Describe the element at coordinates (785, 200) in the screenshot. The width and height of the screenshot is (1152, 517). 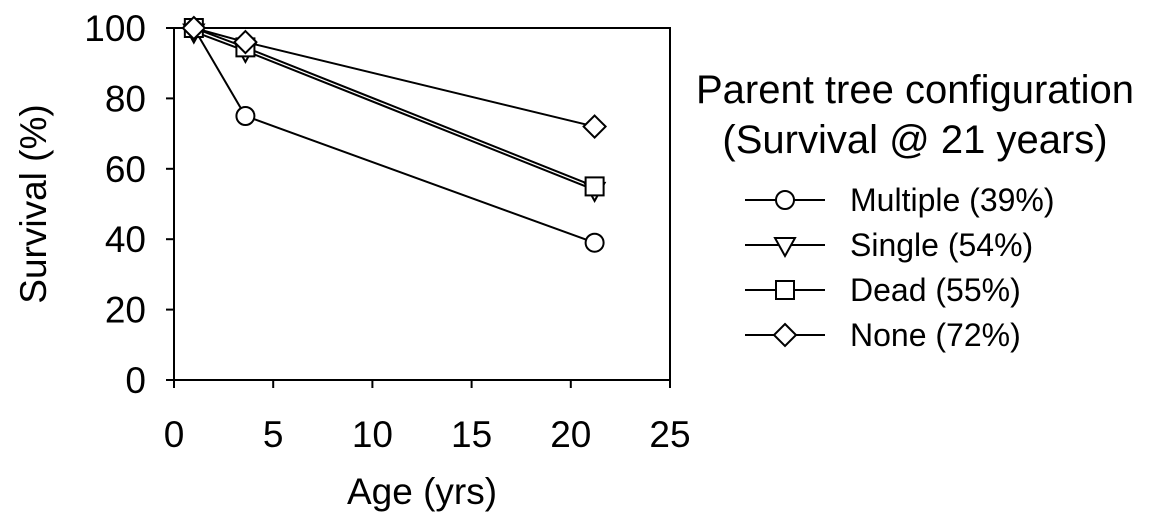
I see `legend-marker-circle` at that location.